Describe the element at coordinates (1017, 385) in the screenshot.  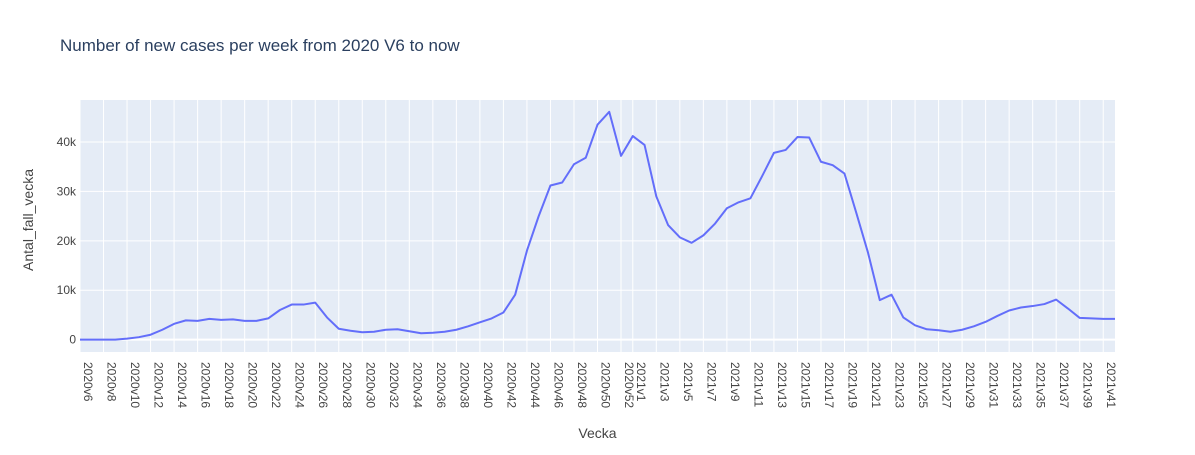
I see `x-tick-label: 2021v33` at that location.